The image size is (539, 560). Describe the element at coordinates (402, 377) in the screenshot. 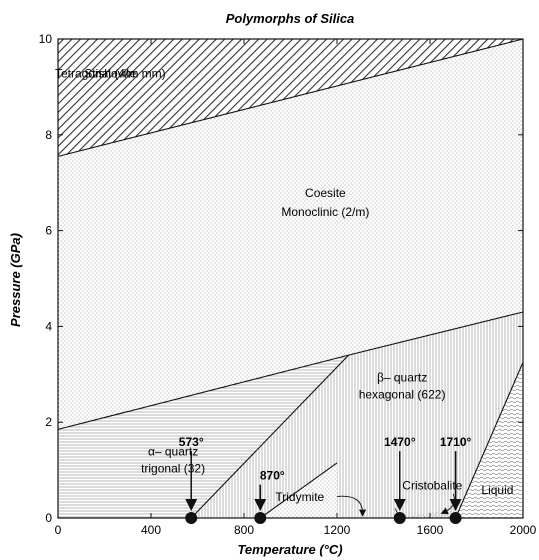

I see `region-label-beta-quartz: β– quartz` at that location.